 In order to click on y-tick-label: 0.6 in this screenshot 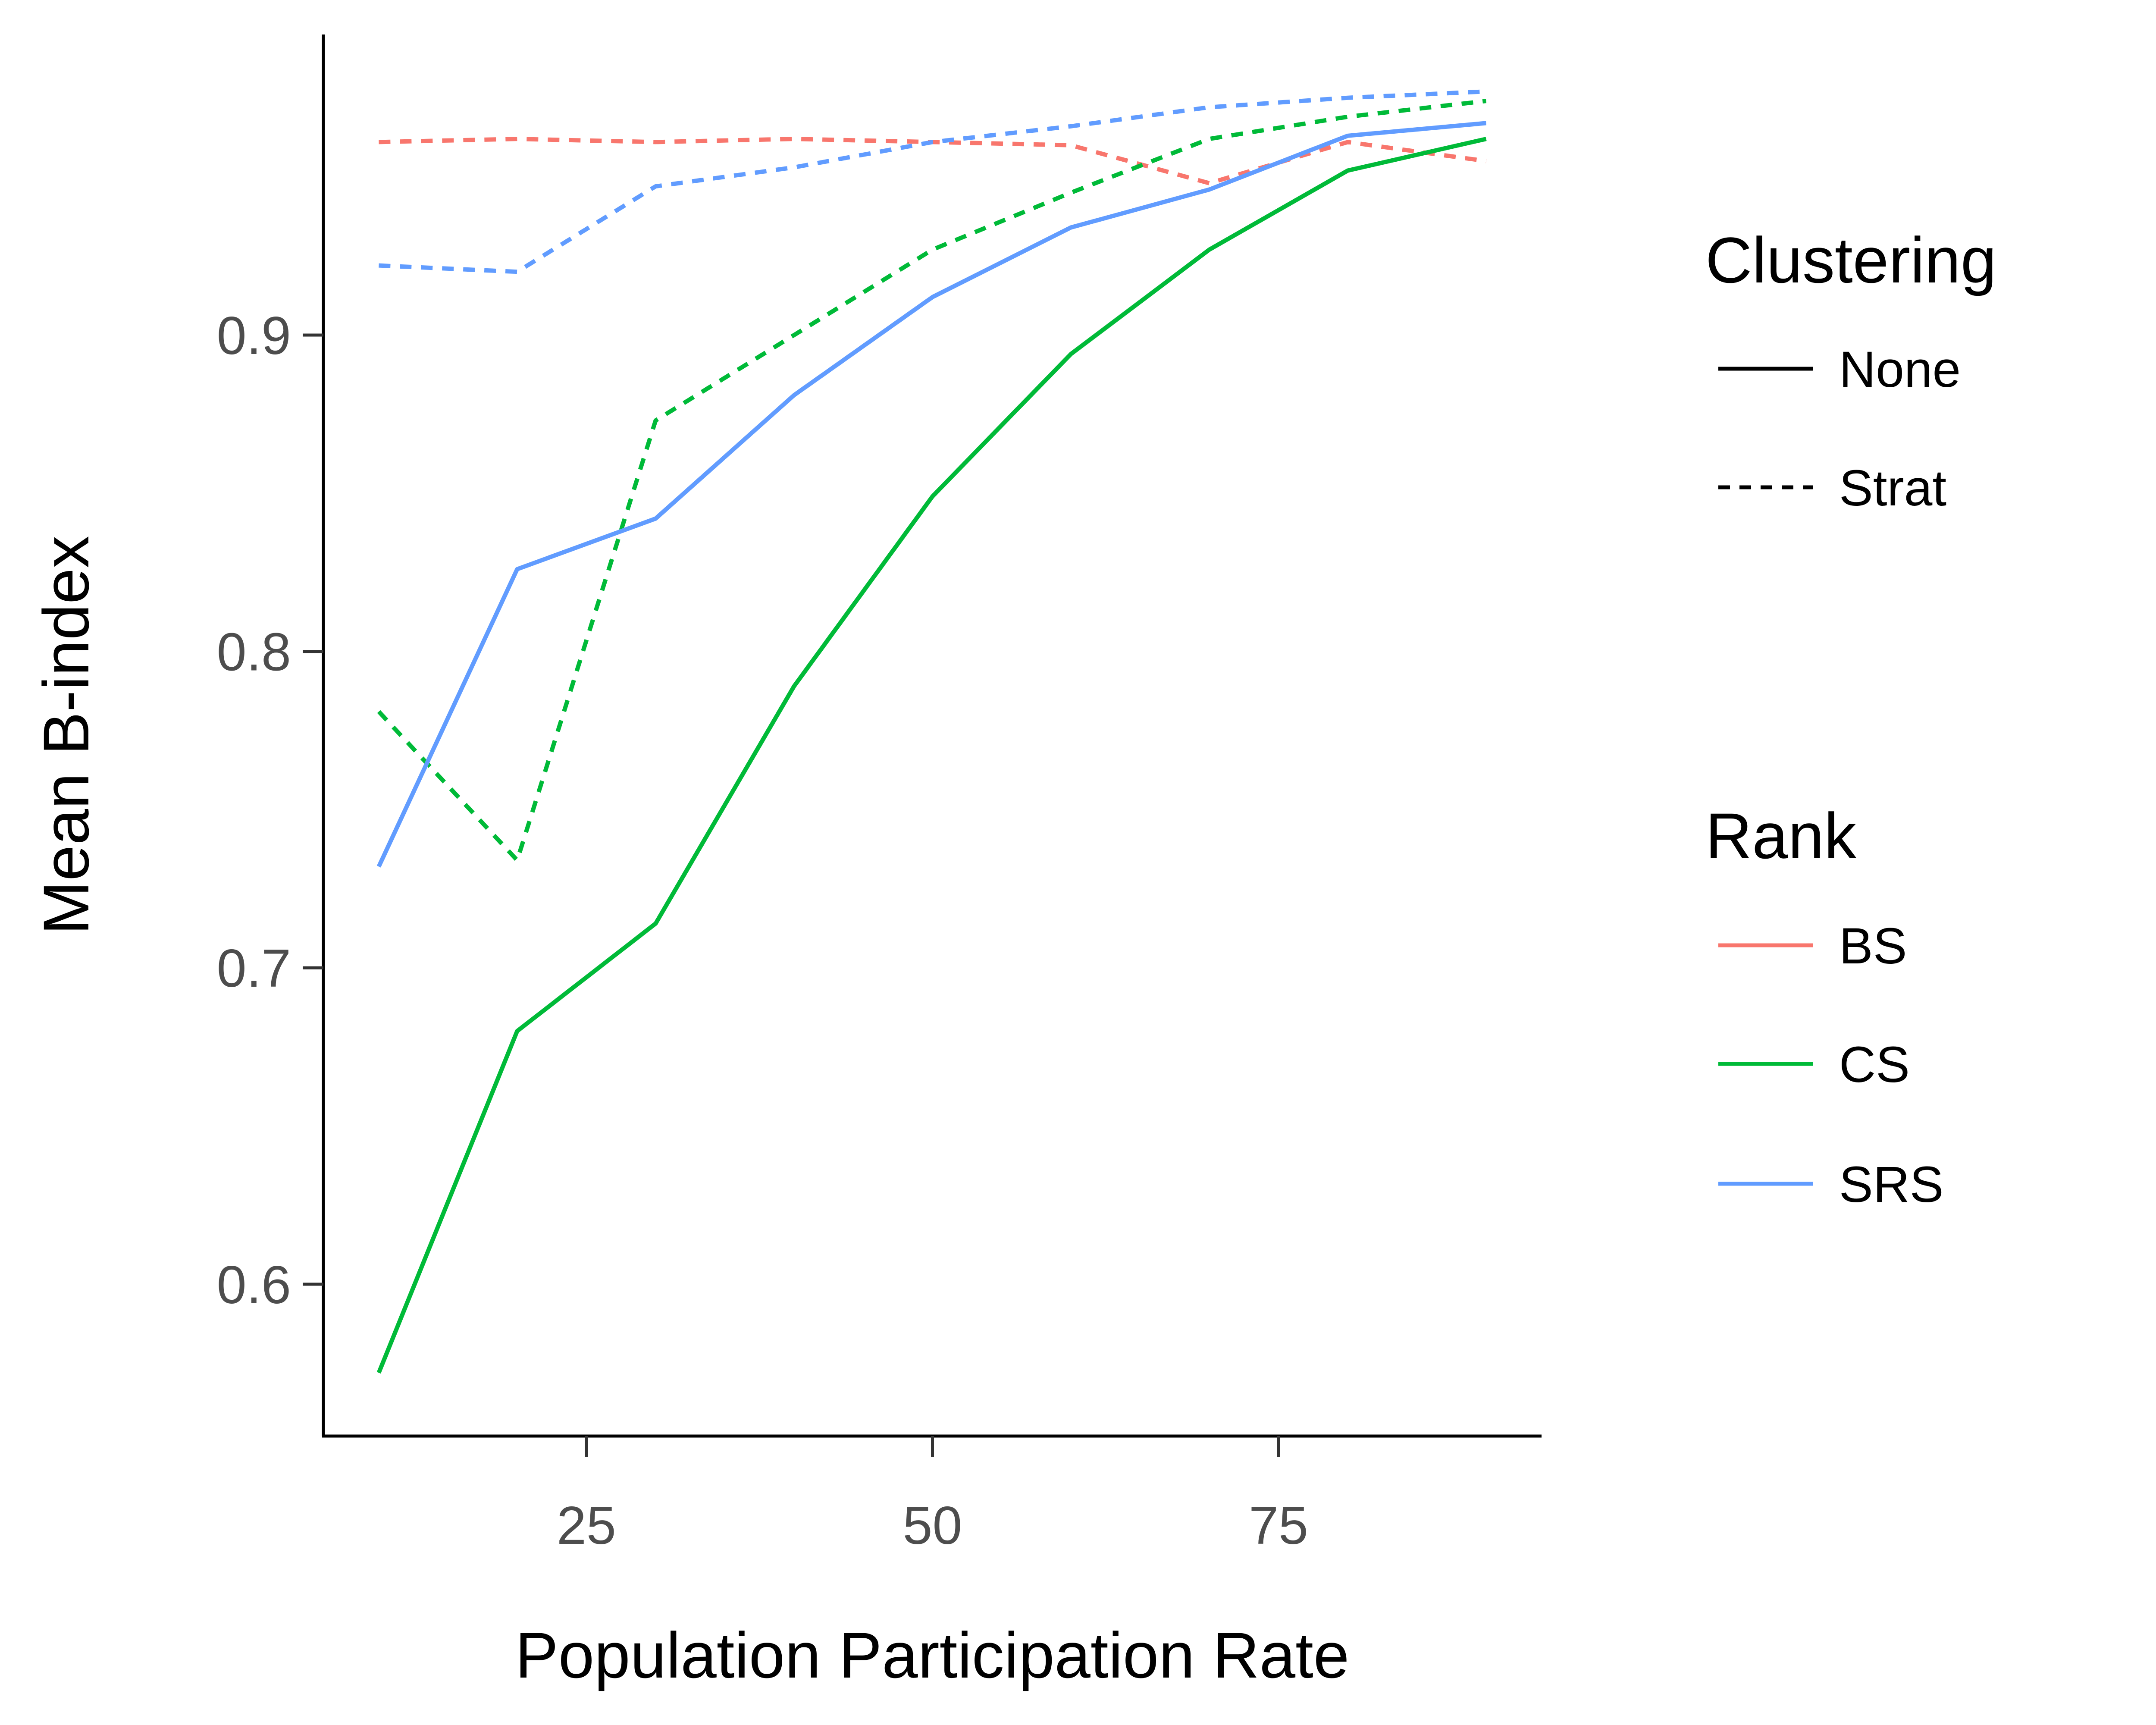, I will do `click(254, 1285)`.